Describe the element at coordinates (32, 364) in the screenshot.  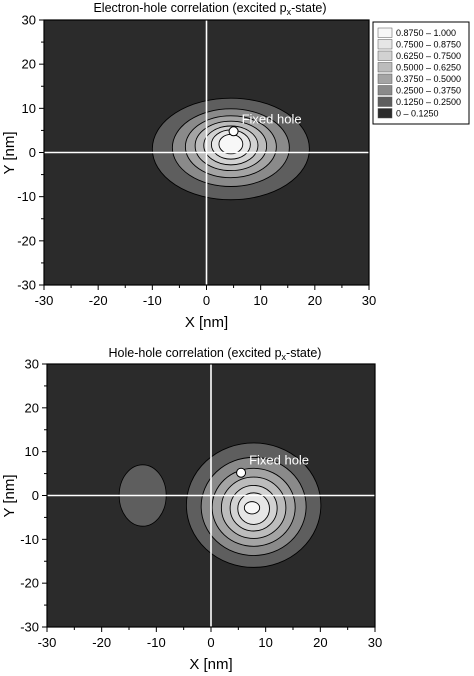
I see `bottom-y-tick-label: 30` at that location.